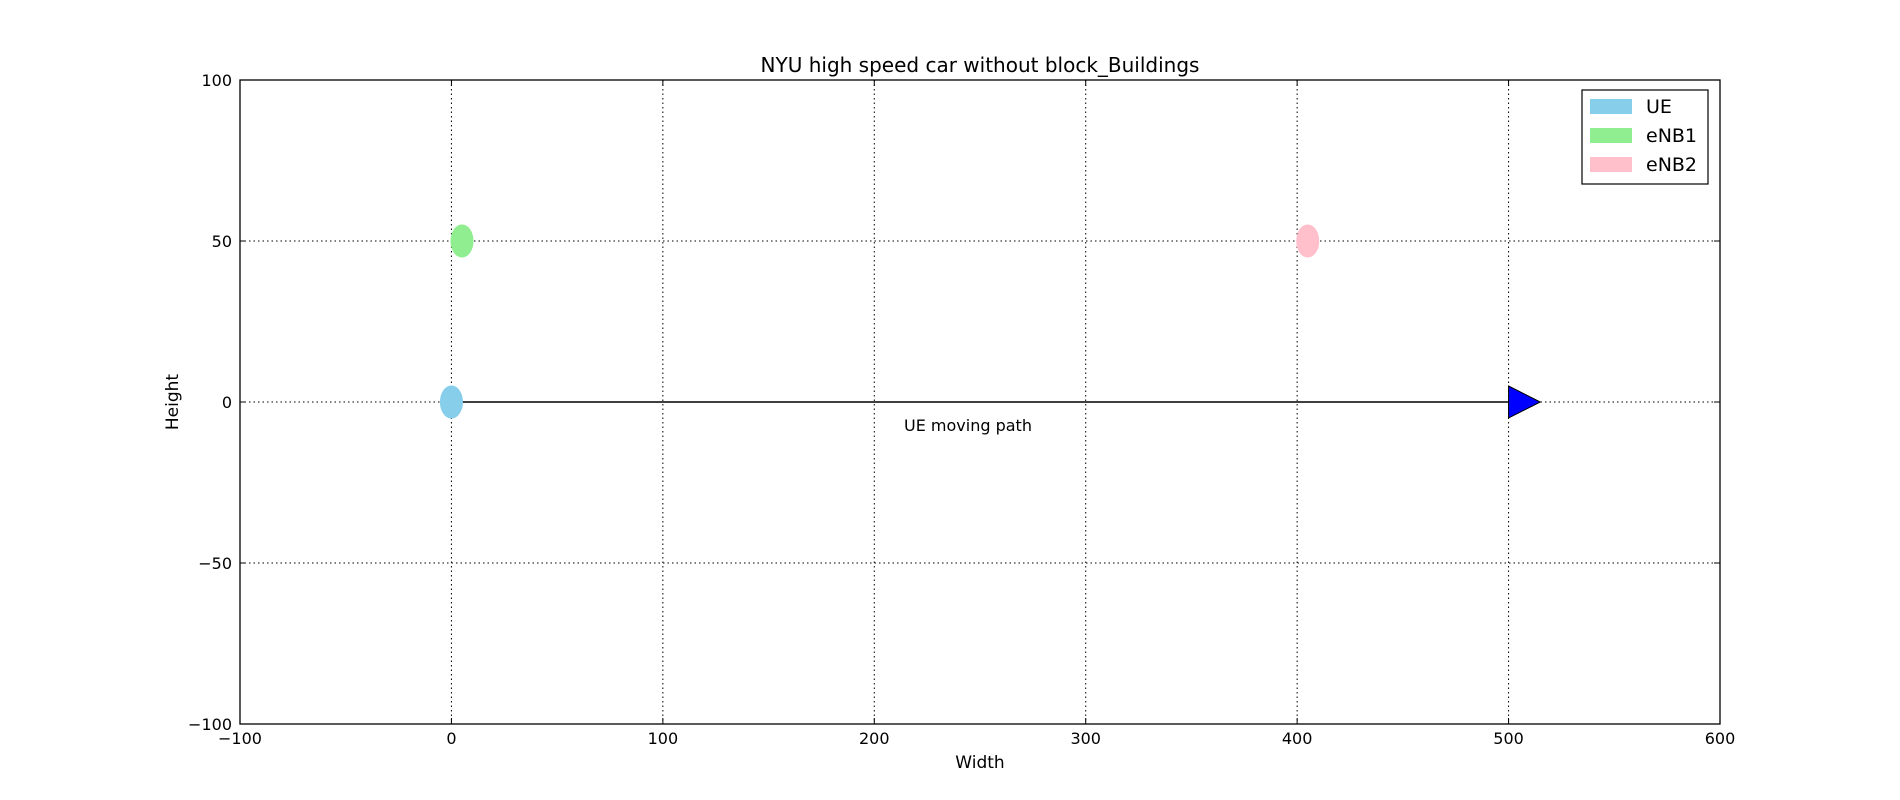  I want to click on annotation-text: UE moving path, so click(968, 425).